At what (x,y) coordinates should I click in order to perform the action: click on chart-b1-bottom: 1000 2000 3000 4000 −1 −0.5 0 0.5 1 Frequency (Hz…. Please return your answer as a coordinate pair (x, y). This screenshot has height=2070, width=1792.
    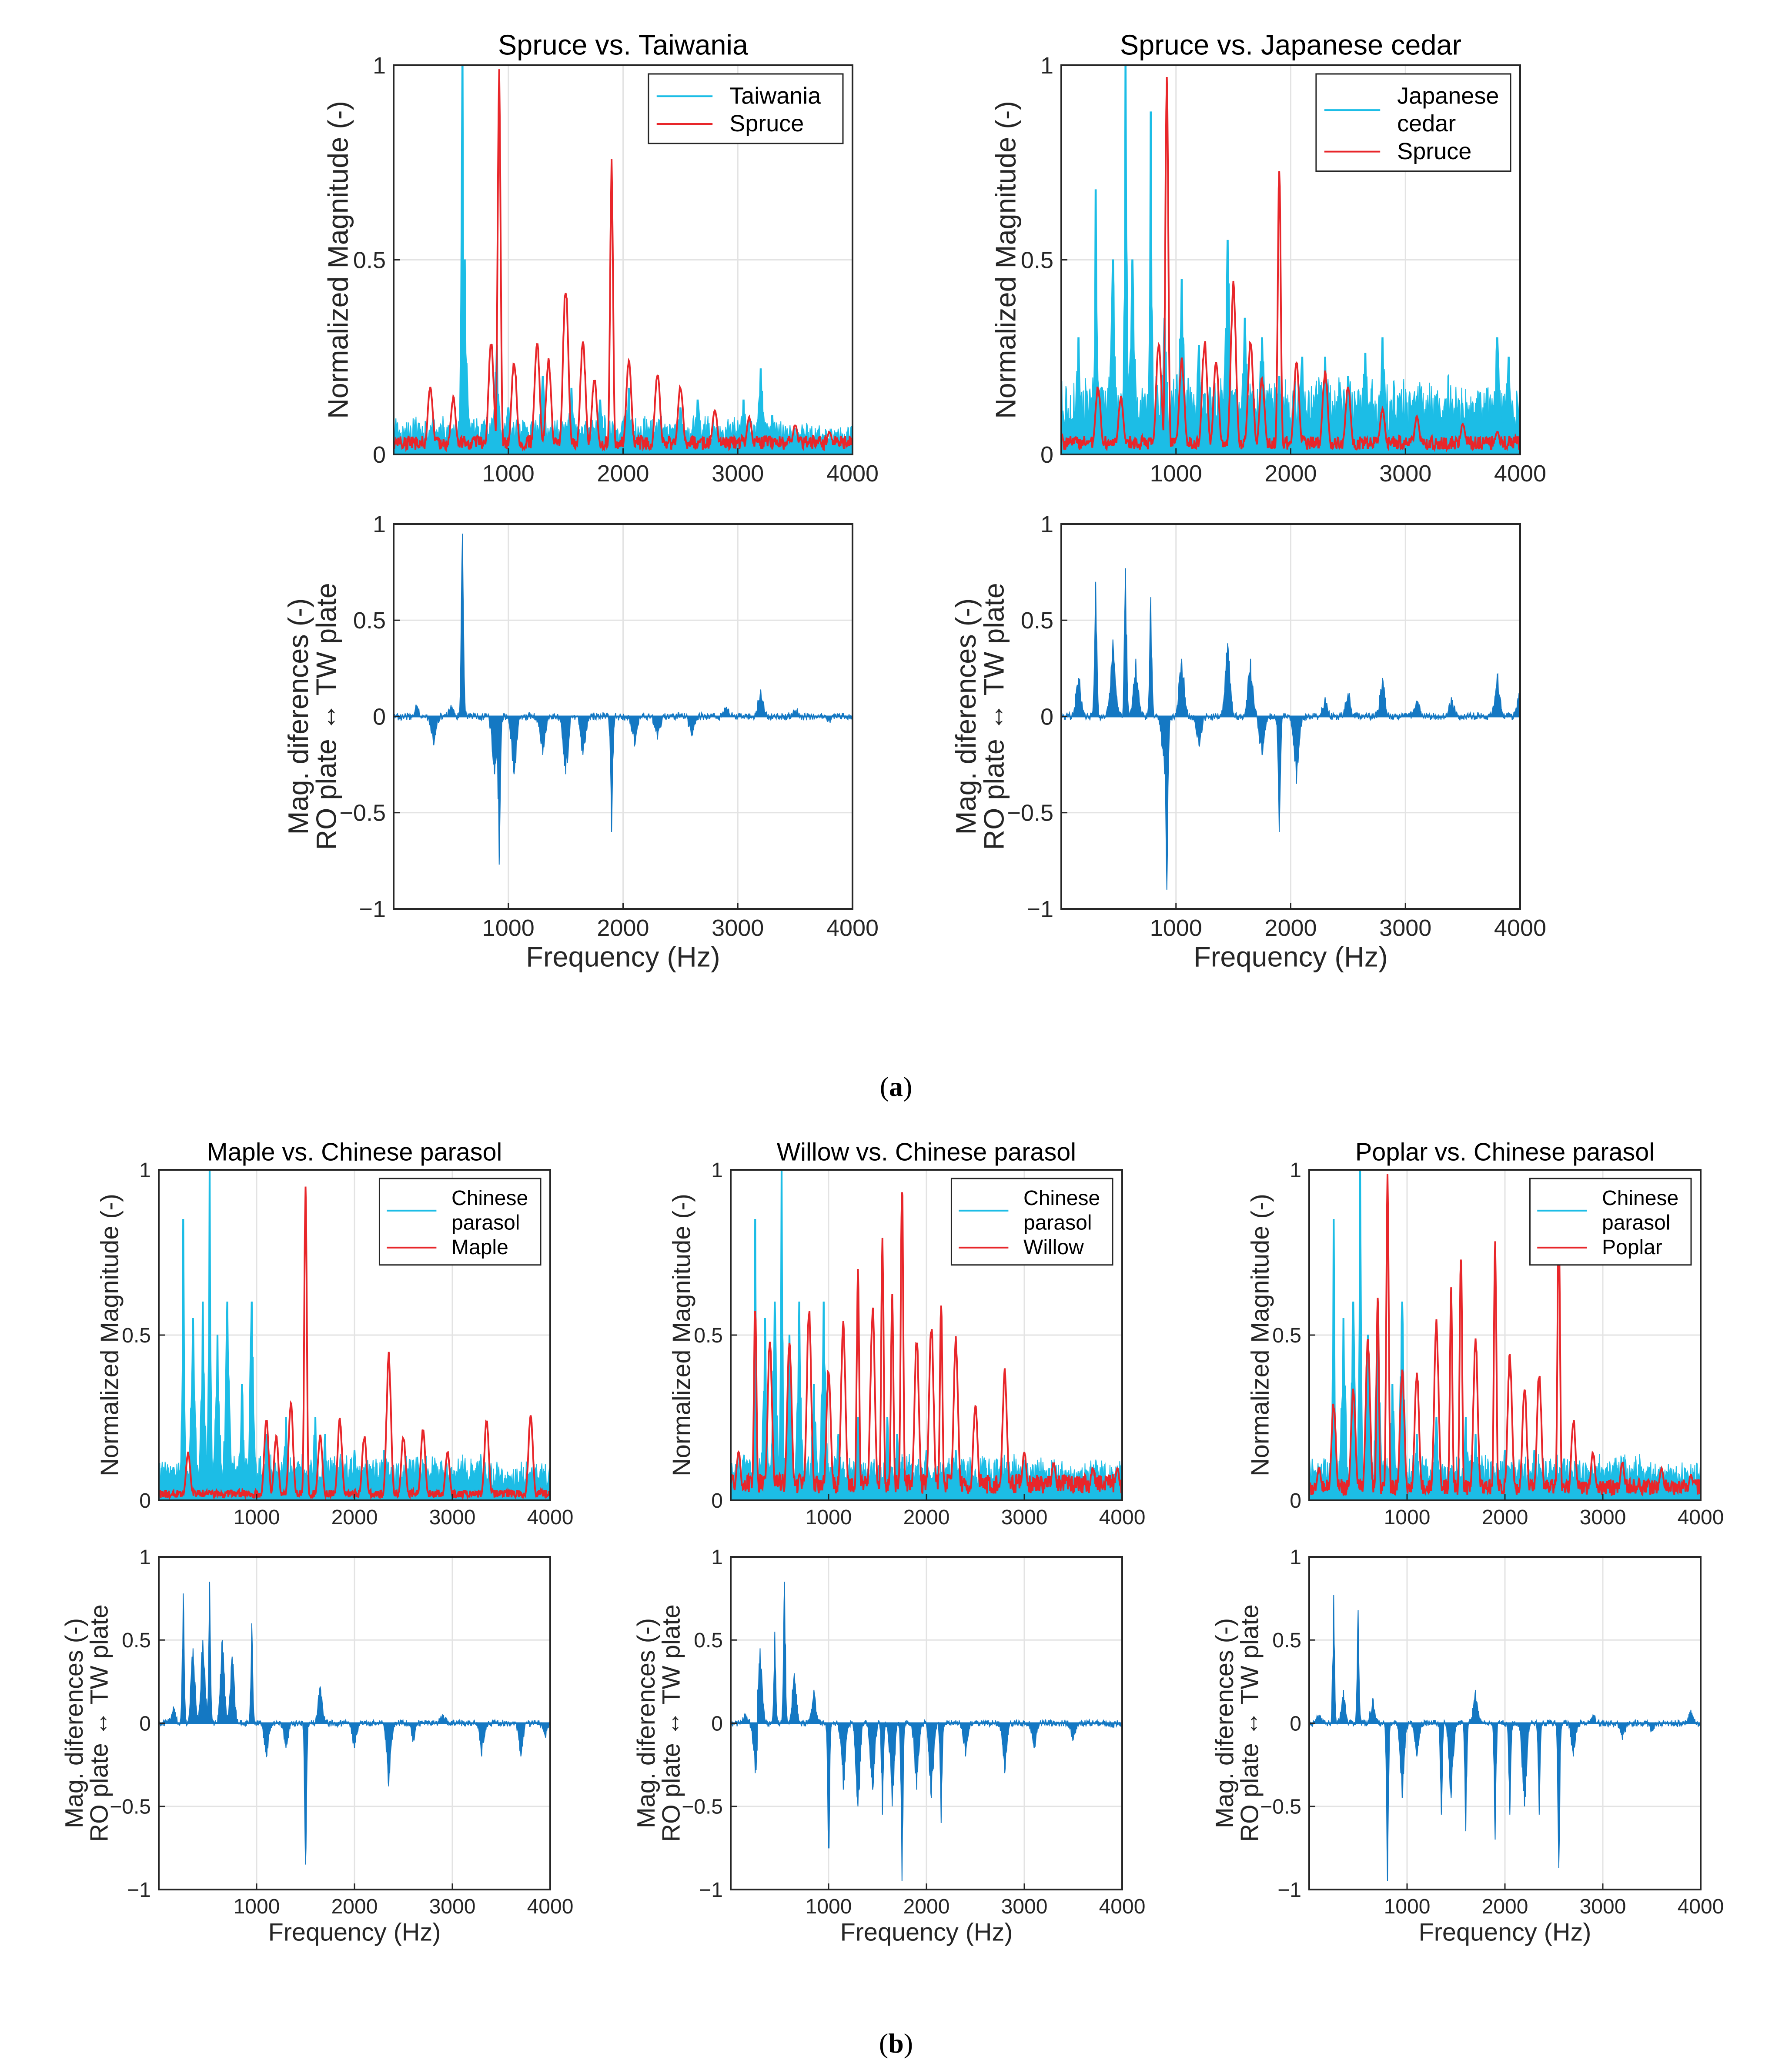
    Looking at the image, I should click on (317, 1746).